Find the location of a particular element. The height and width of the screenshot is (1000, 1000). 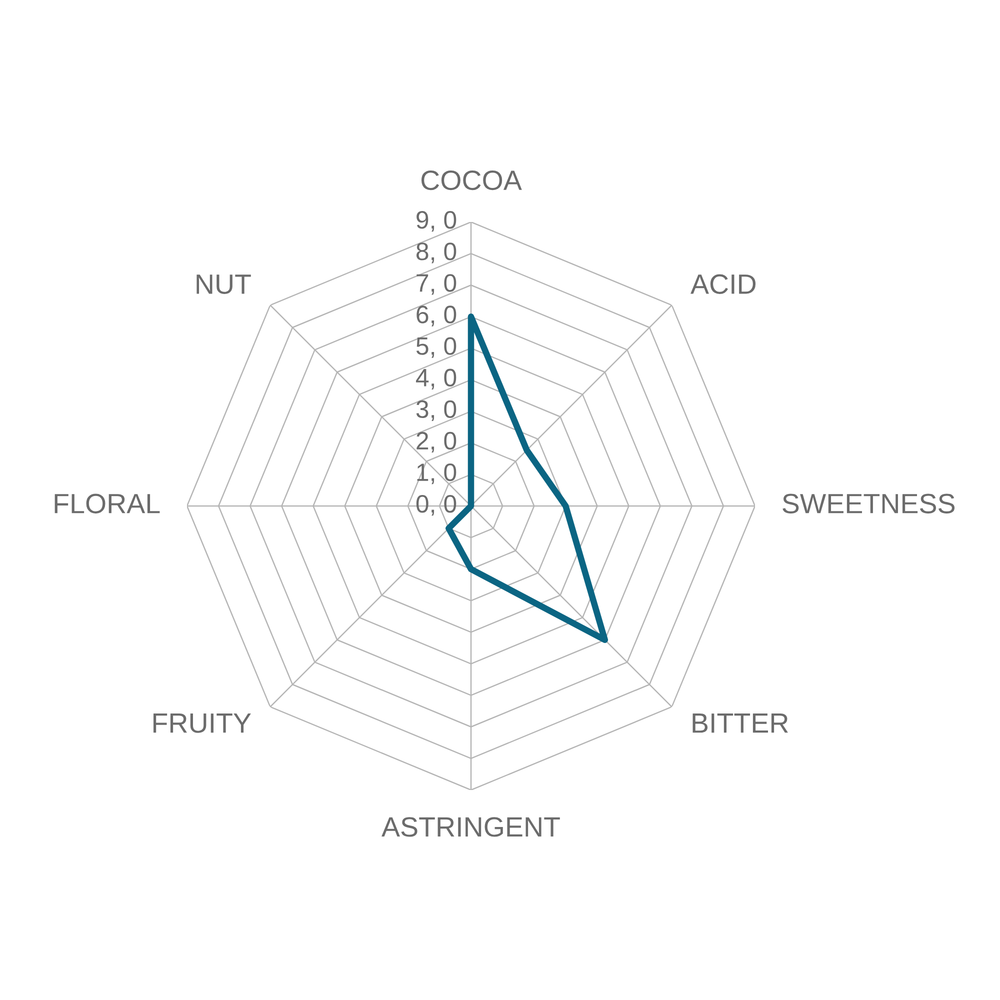

y-tick-label: 5, 0 is located at coordinates (436, 347).